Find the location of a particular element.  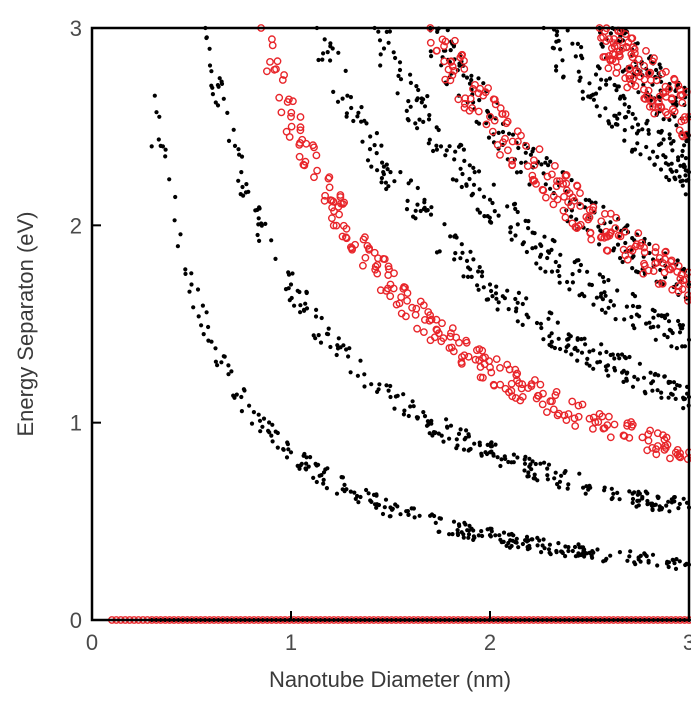

data-point-series-0-band-1-v5 is located at coordinates (589, 486).